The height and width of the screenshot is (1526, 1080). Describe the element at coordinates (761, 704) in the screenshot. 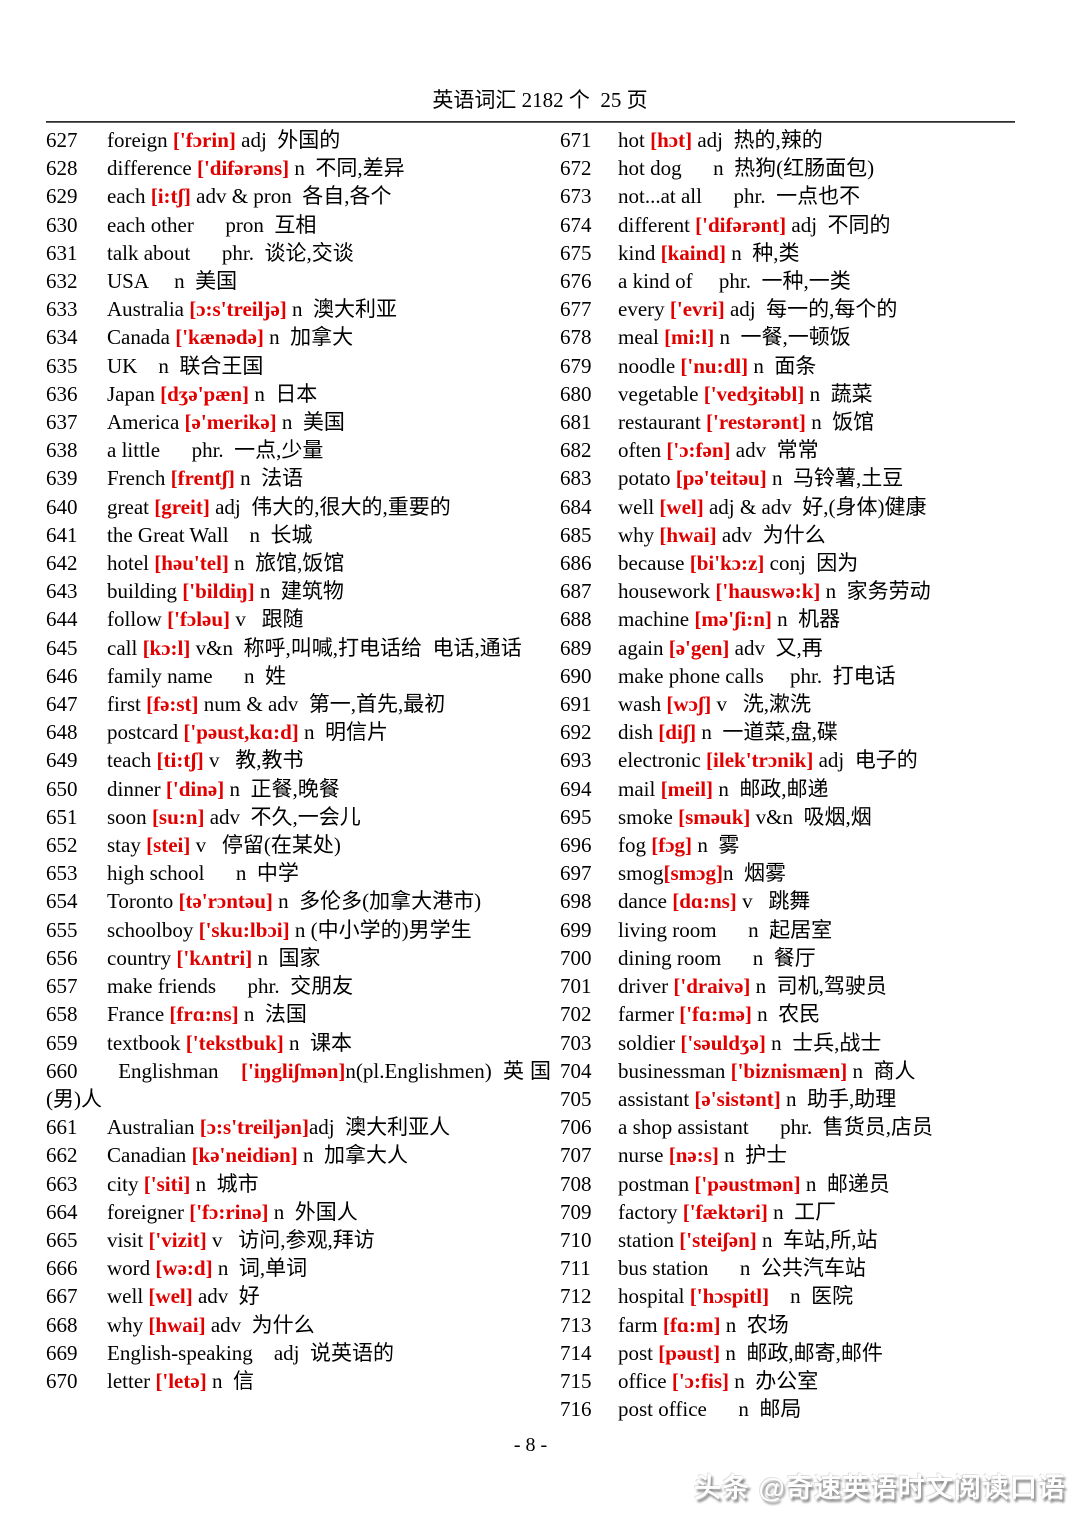

I see `entry-pos-meaning: v 洗,漱洗` at that location.